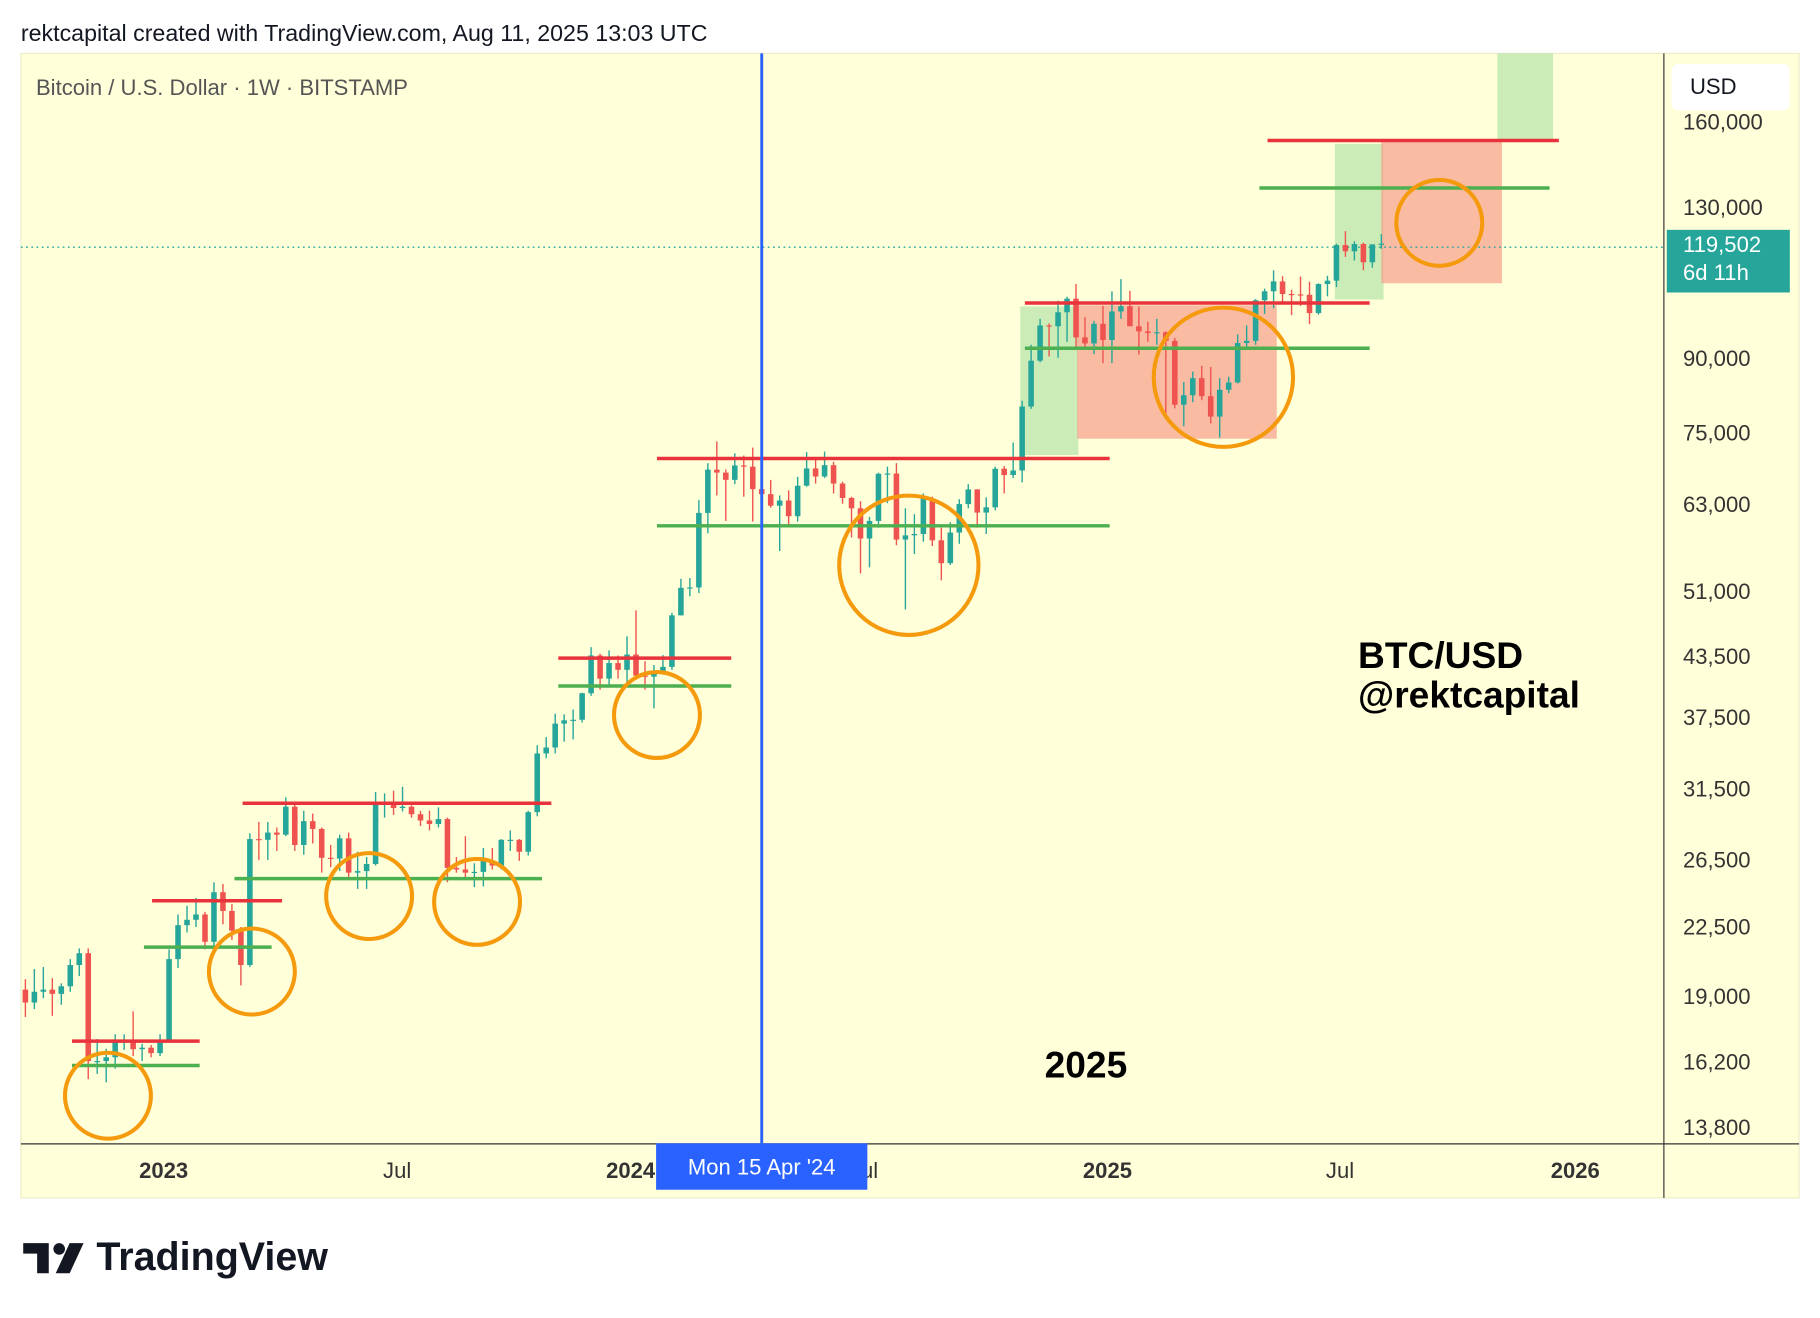 The width and height of the screenshot is (1820, 1318). What do you see at coordinates (1716, 996) in the screenshot?
I see `y-tick-label: 19,000` at bounding box center [1716, 996].